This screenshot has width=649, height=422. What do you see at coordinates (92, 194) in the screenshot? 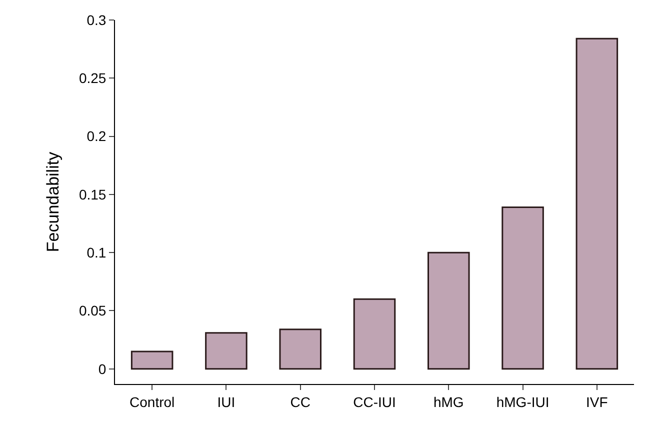
I see `y-tick-label: 0.15` at bounding box center [92, 194].